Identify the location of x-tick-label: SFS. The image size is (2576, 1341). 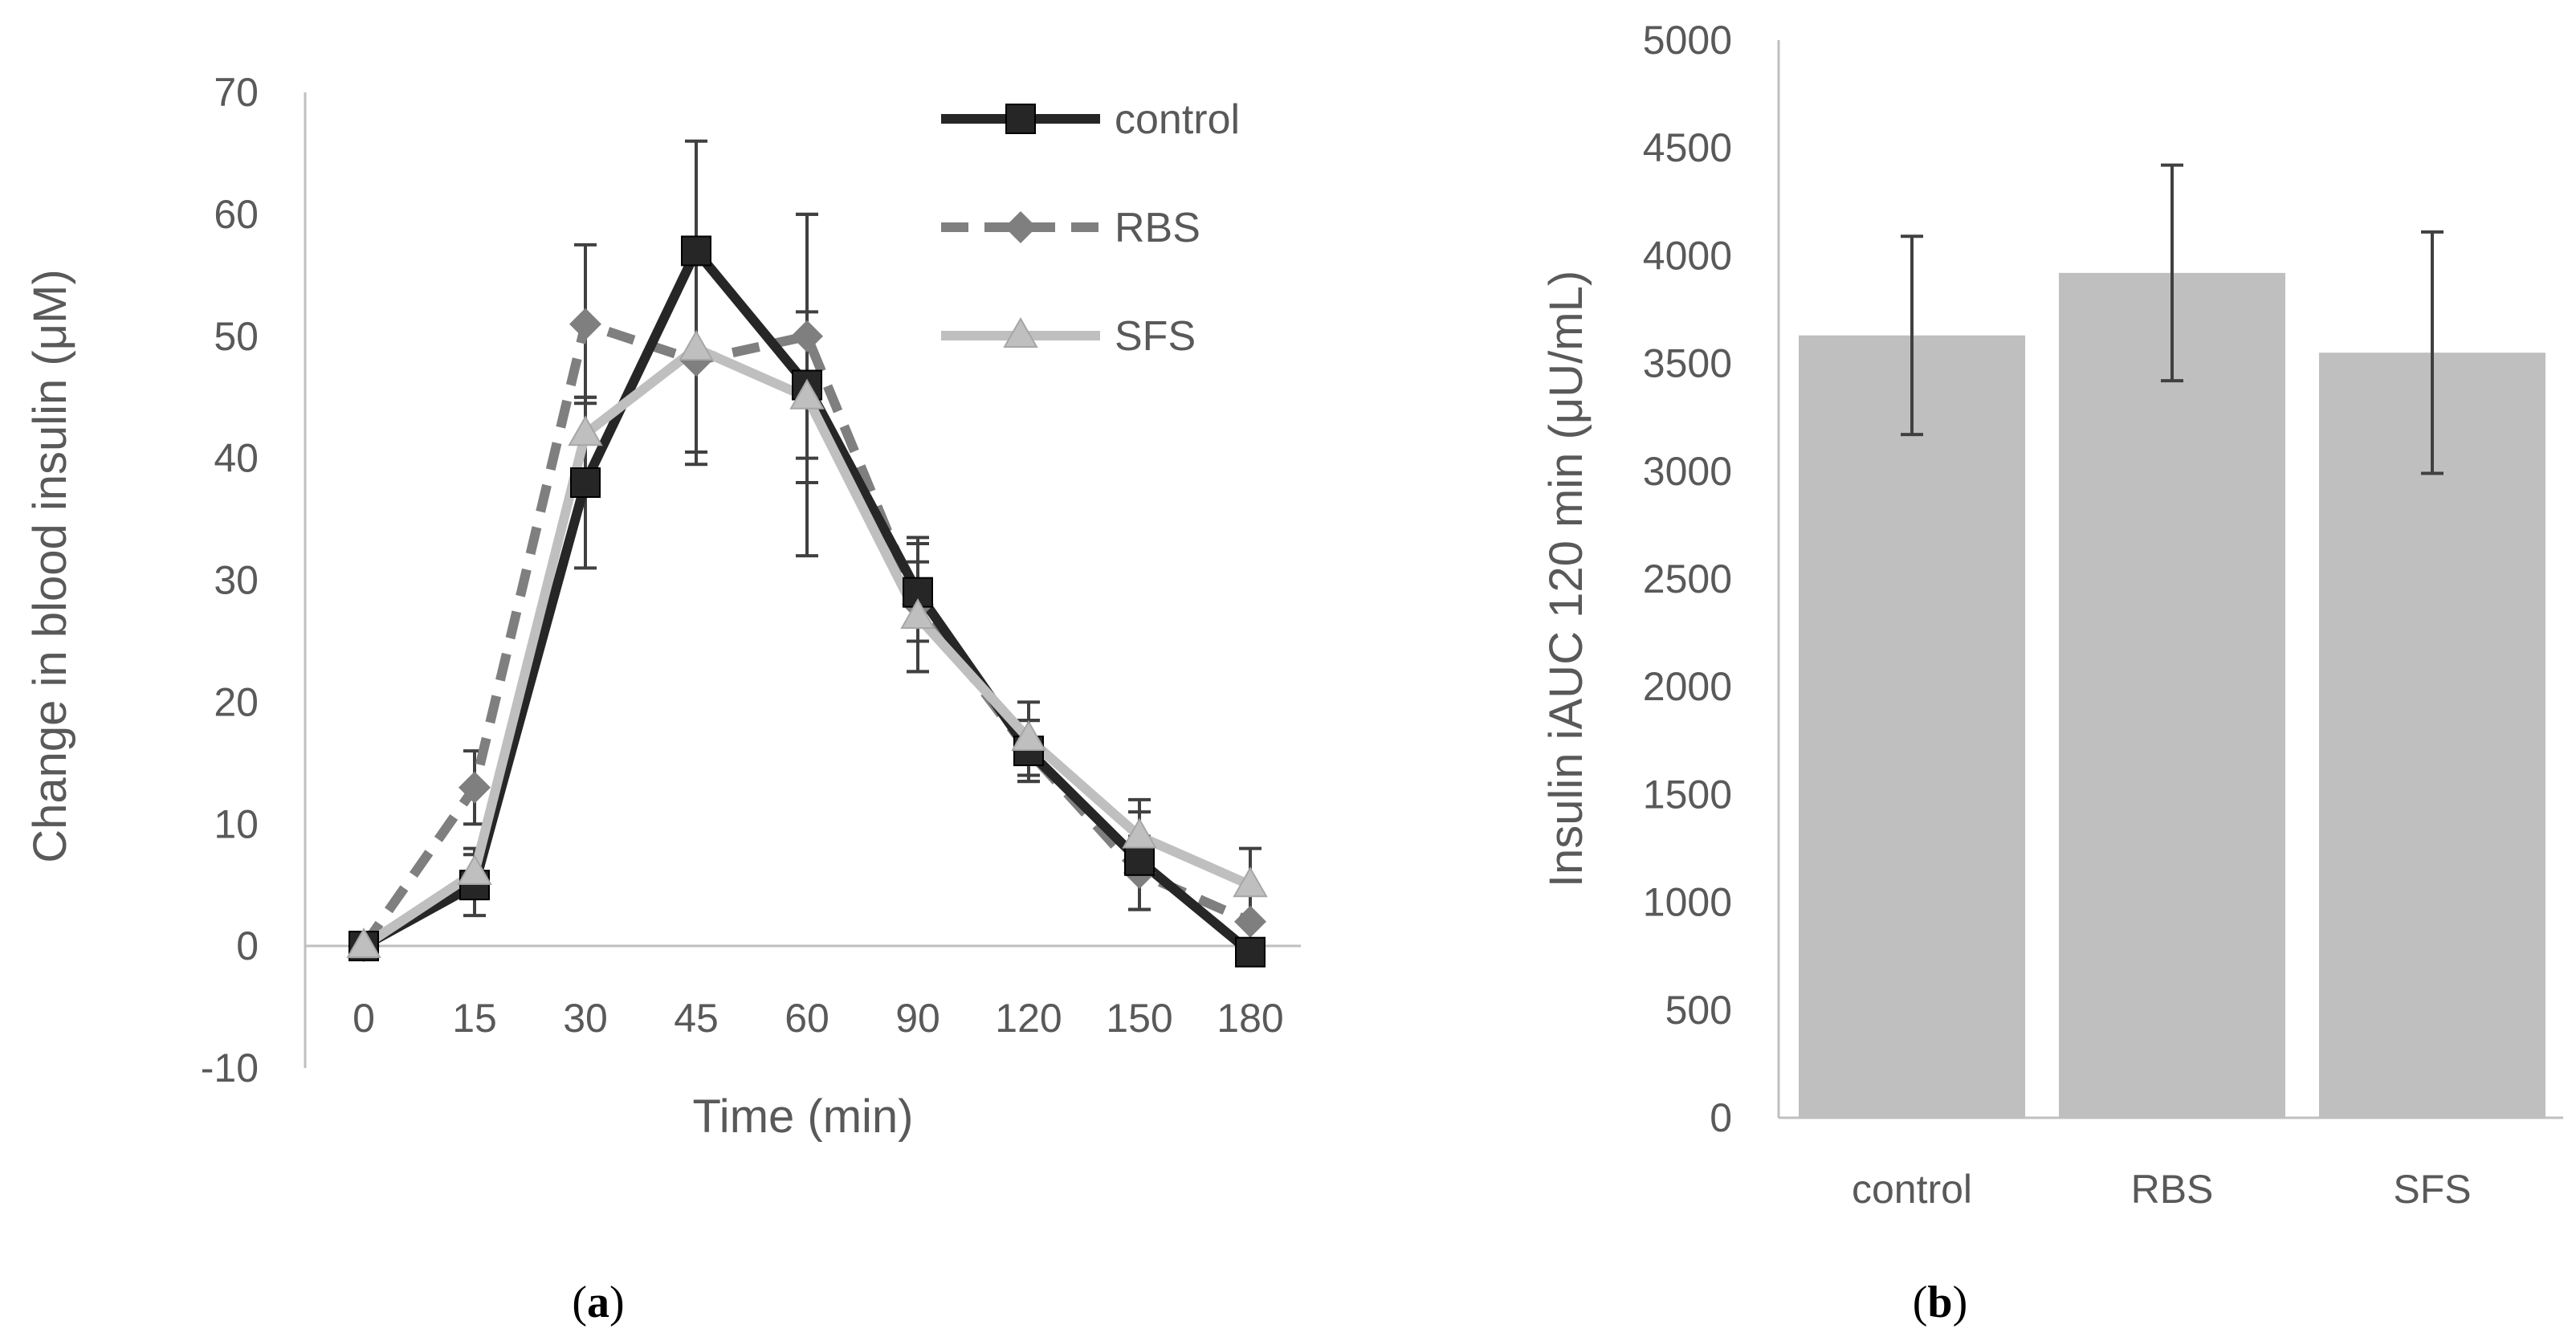
(2432, 1190).